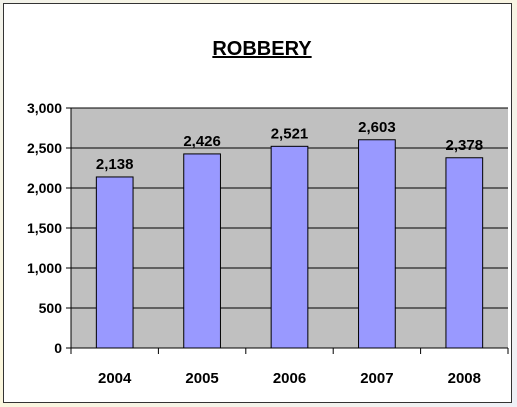 The height and width of the screenshot is (407, 517). Describe the element at coordinates (465, 145) in the screenshot. I see `data-label: 2,378` at that location.